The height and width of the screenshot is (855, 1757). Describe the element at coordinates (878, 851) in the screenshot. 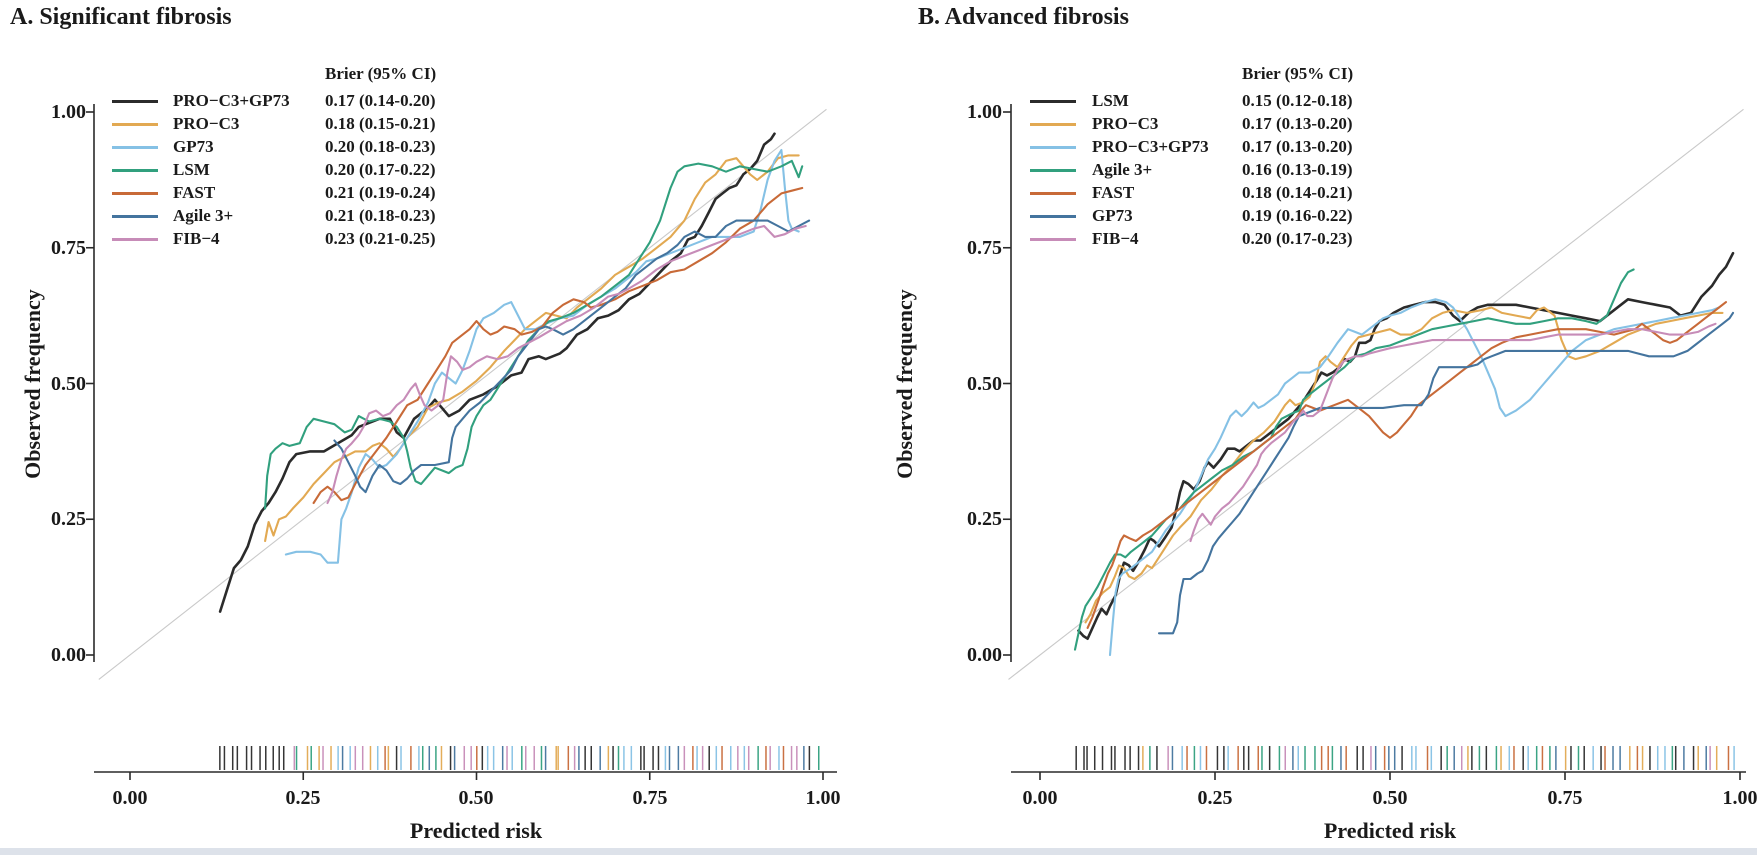

I see `bottom-edge-strip` at that location.